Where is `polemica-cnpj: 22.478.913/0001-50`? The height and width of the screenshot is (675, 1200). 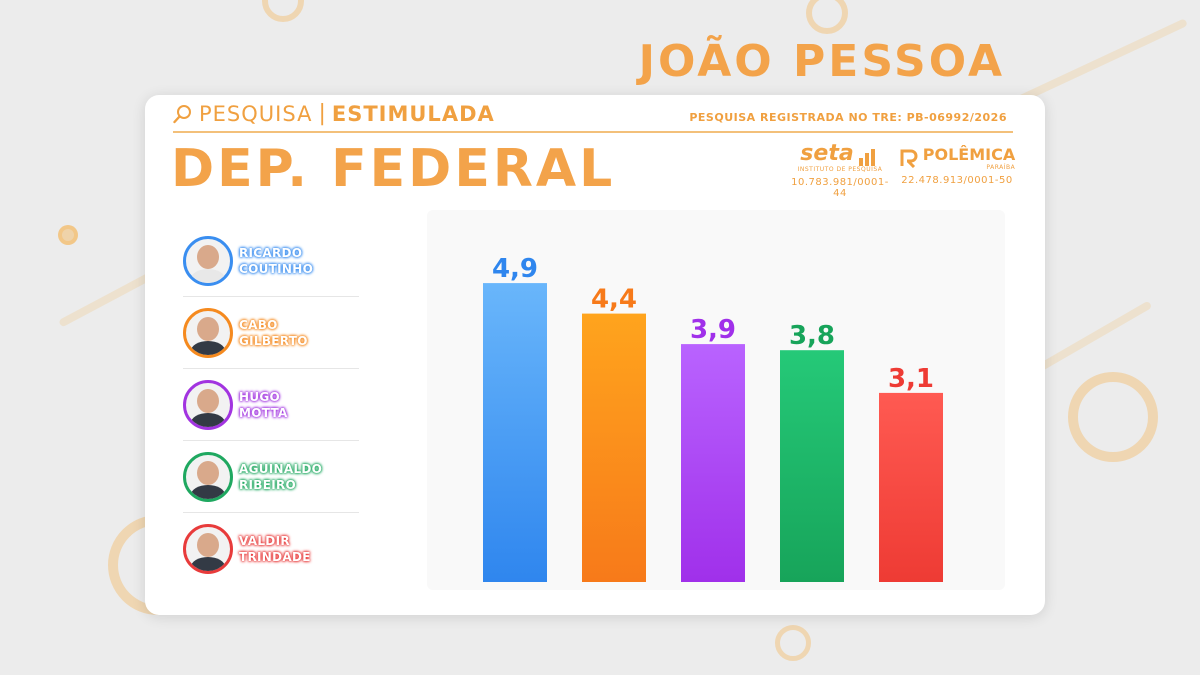
polemica-cnpj: 22.478.913/0001-50 is located at coordinates (957, 180).